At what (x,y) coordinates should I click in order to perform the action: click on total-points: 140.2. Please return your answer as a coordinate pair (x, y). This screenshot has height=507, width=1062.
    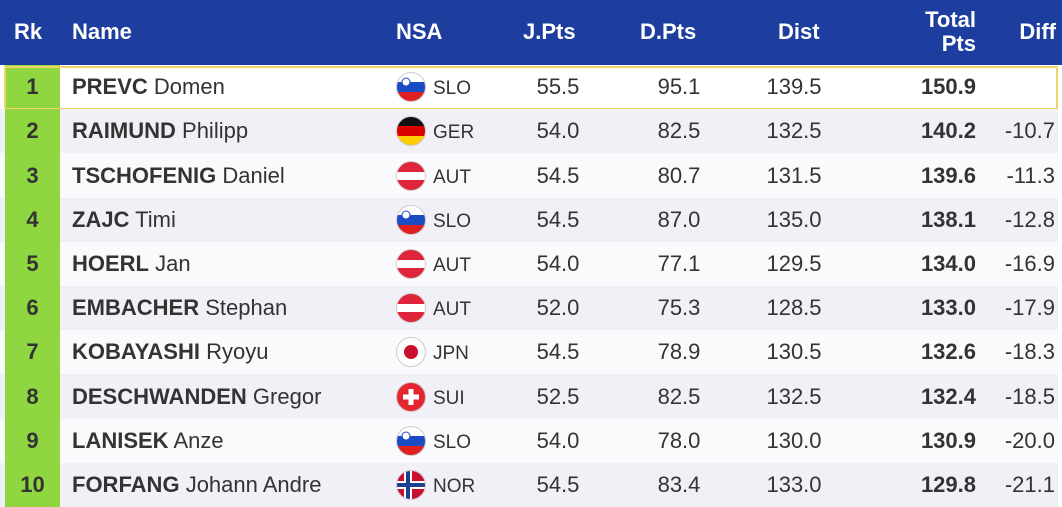
    Looking at the image, I should click on (948, 131).